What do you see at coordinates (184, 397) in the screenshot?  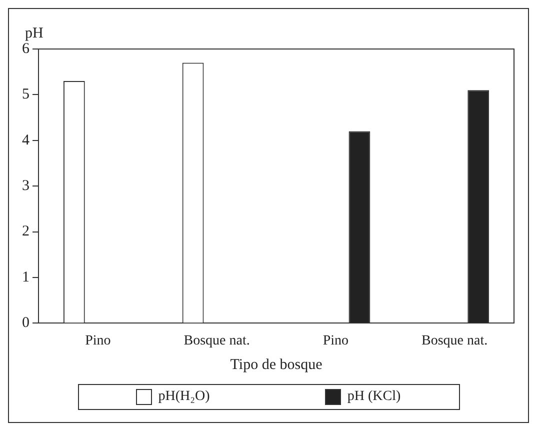 I see `legend-label: pH(H₂O)` at bounding box center [184, 397].